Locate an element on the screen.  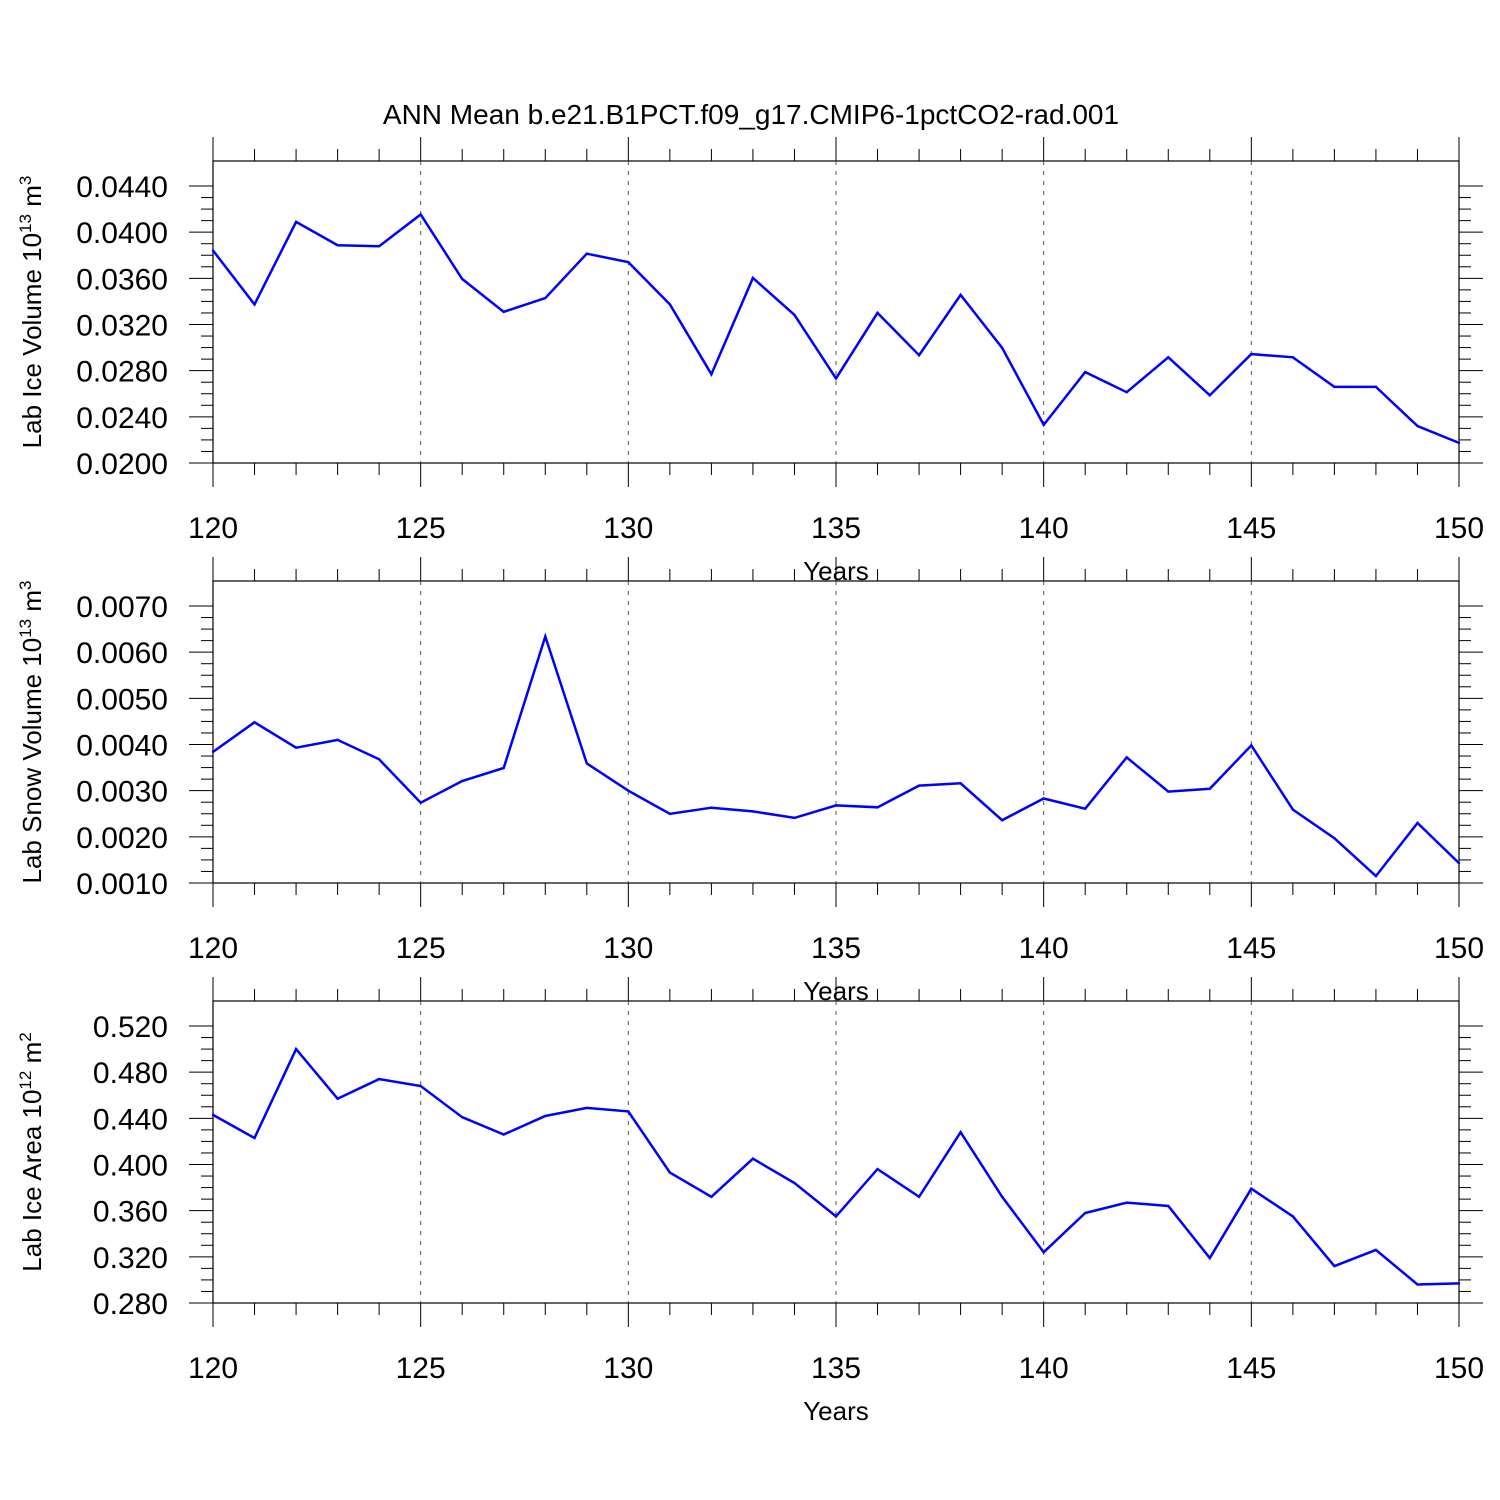
y-tick-label: 0.480 is located at coordinates (130, 1073).